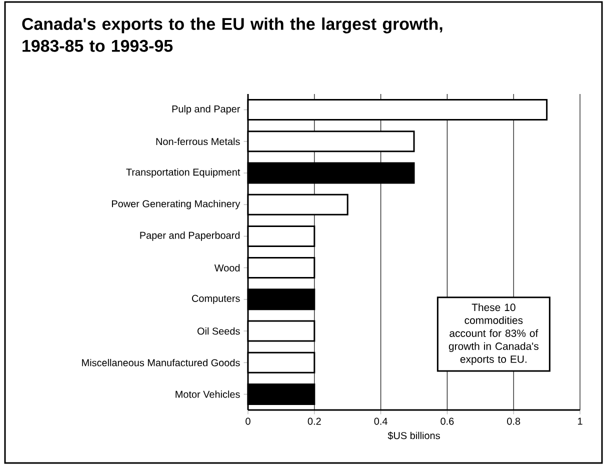 This screenshot has height=466, width=604. I want to click on y-tick-label: Transportation Equipment, so click(183, 173).